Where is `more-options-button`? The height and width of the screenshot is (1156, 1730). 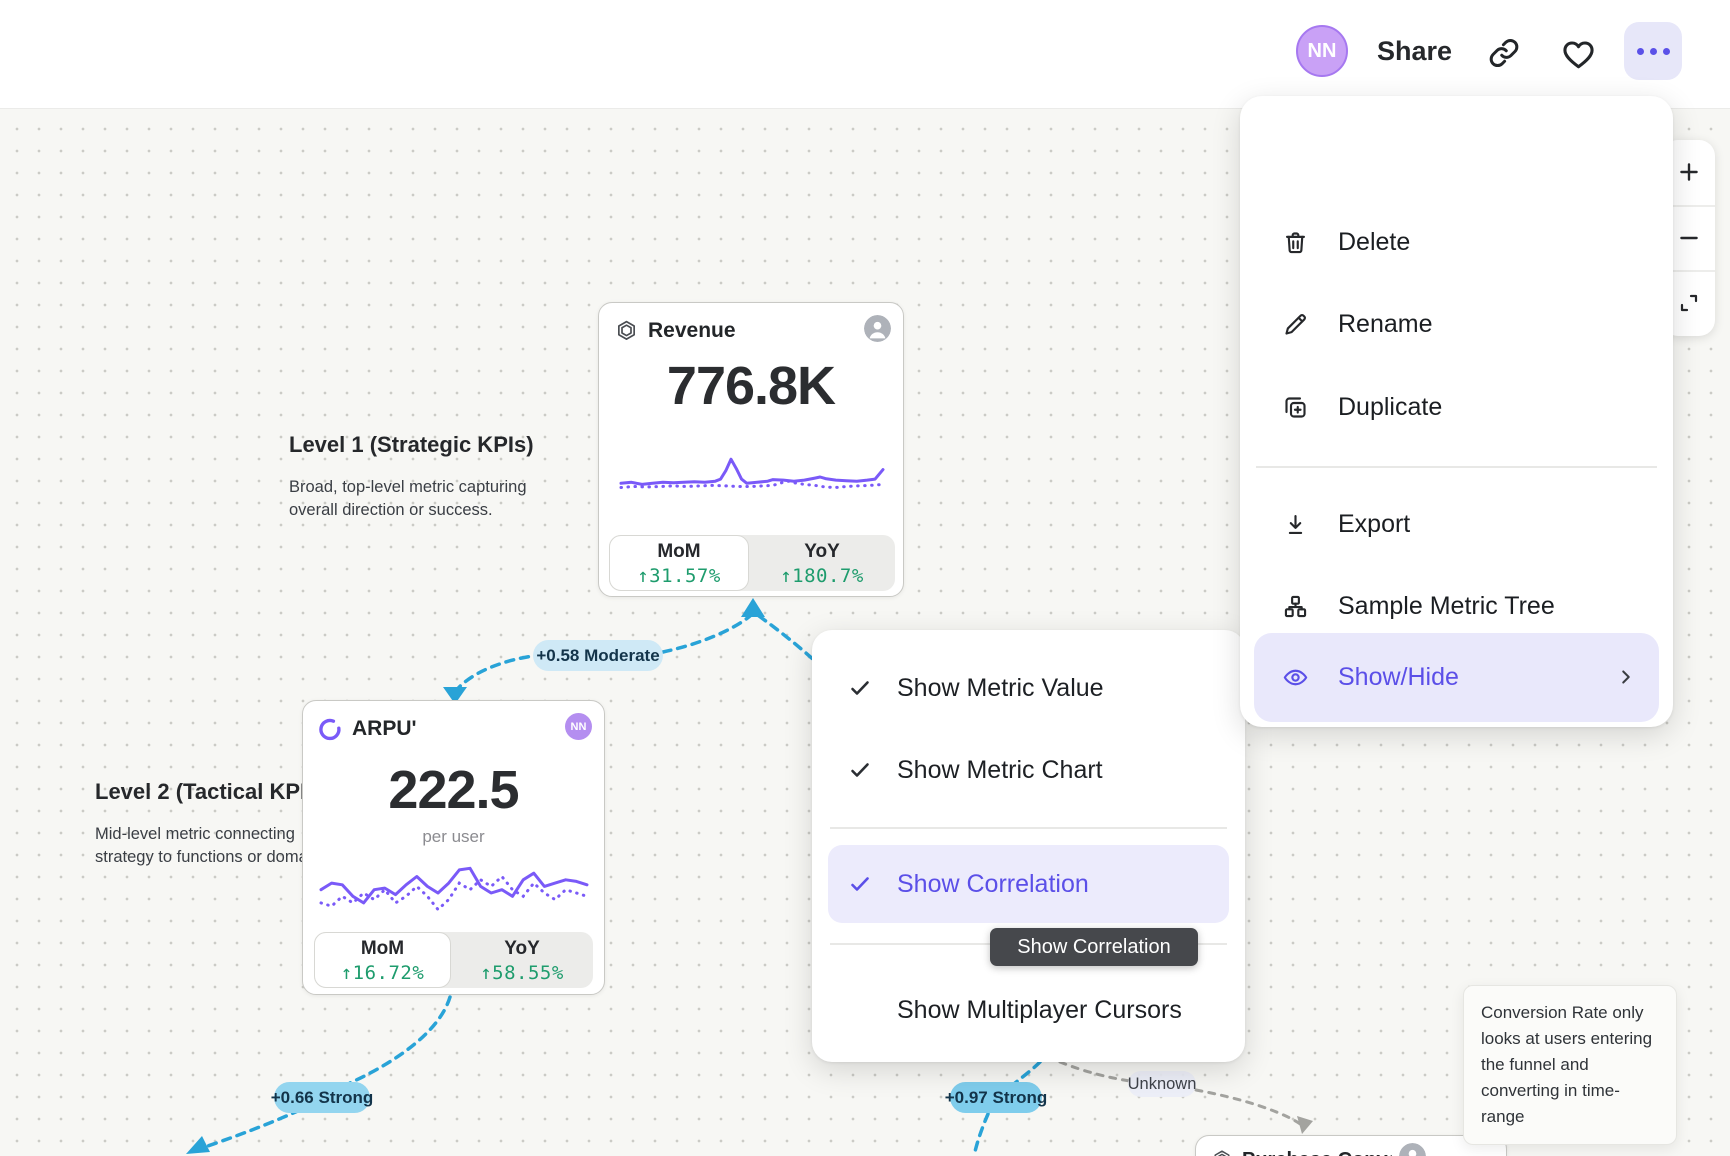
more-options-button is located at coordinates (1653, 51).